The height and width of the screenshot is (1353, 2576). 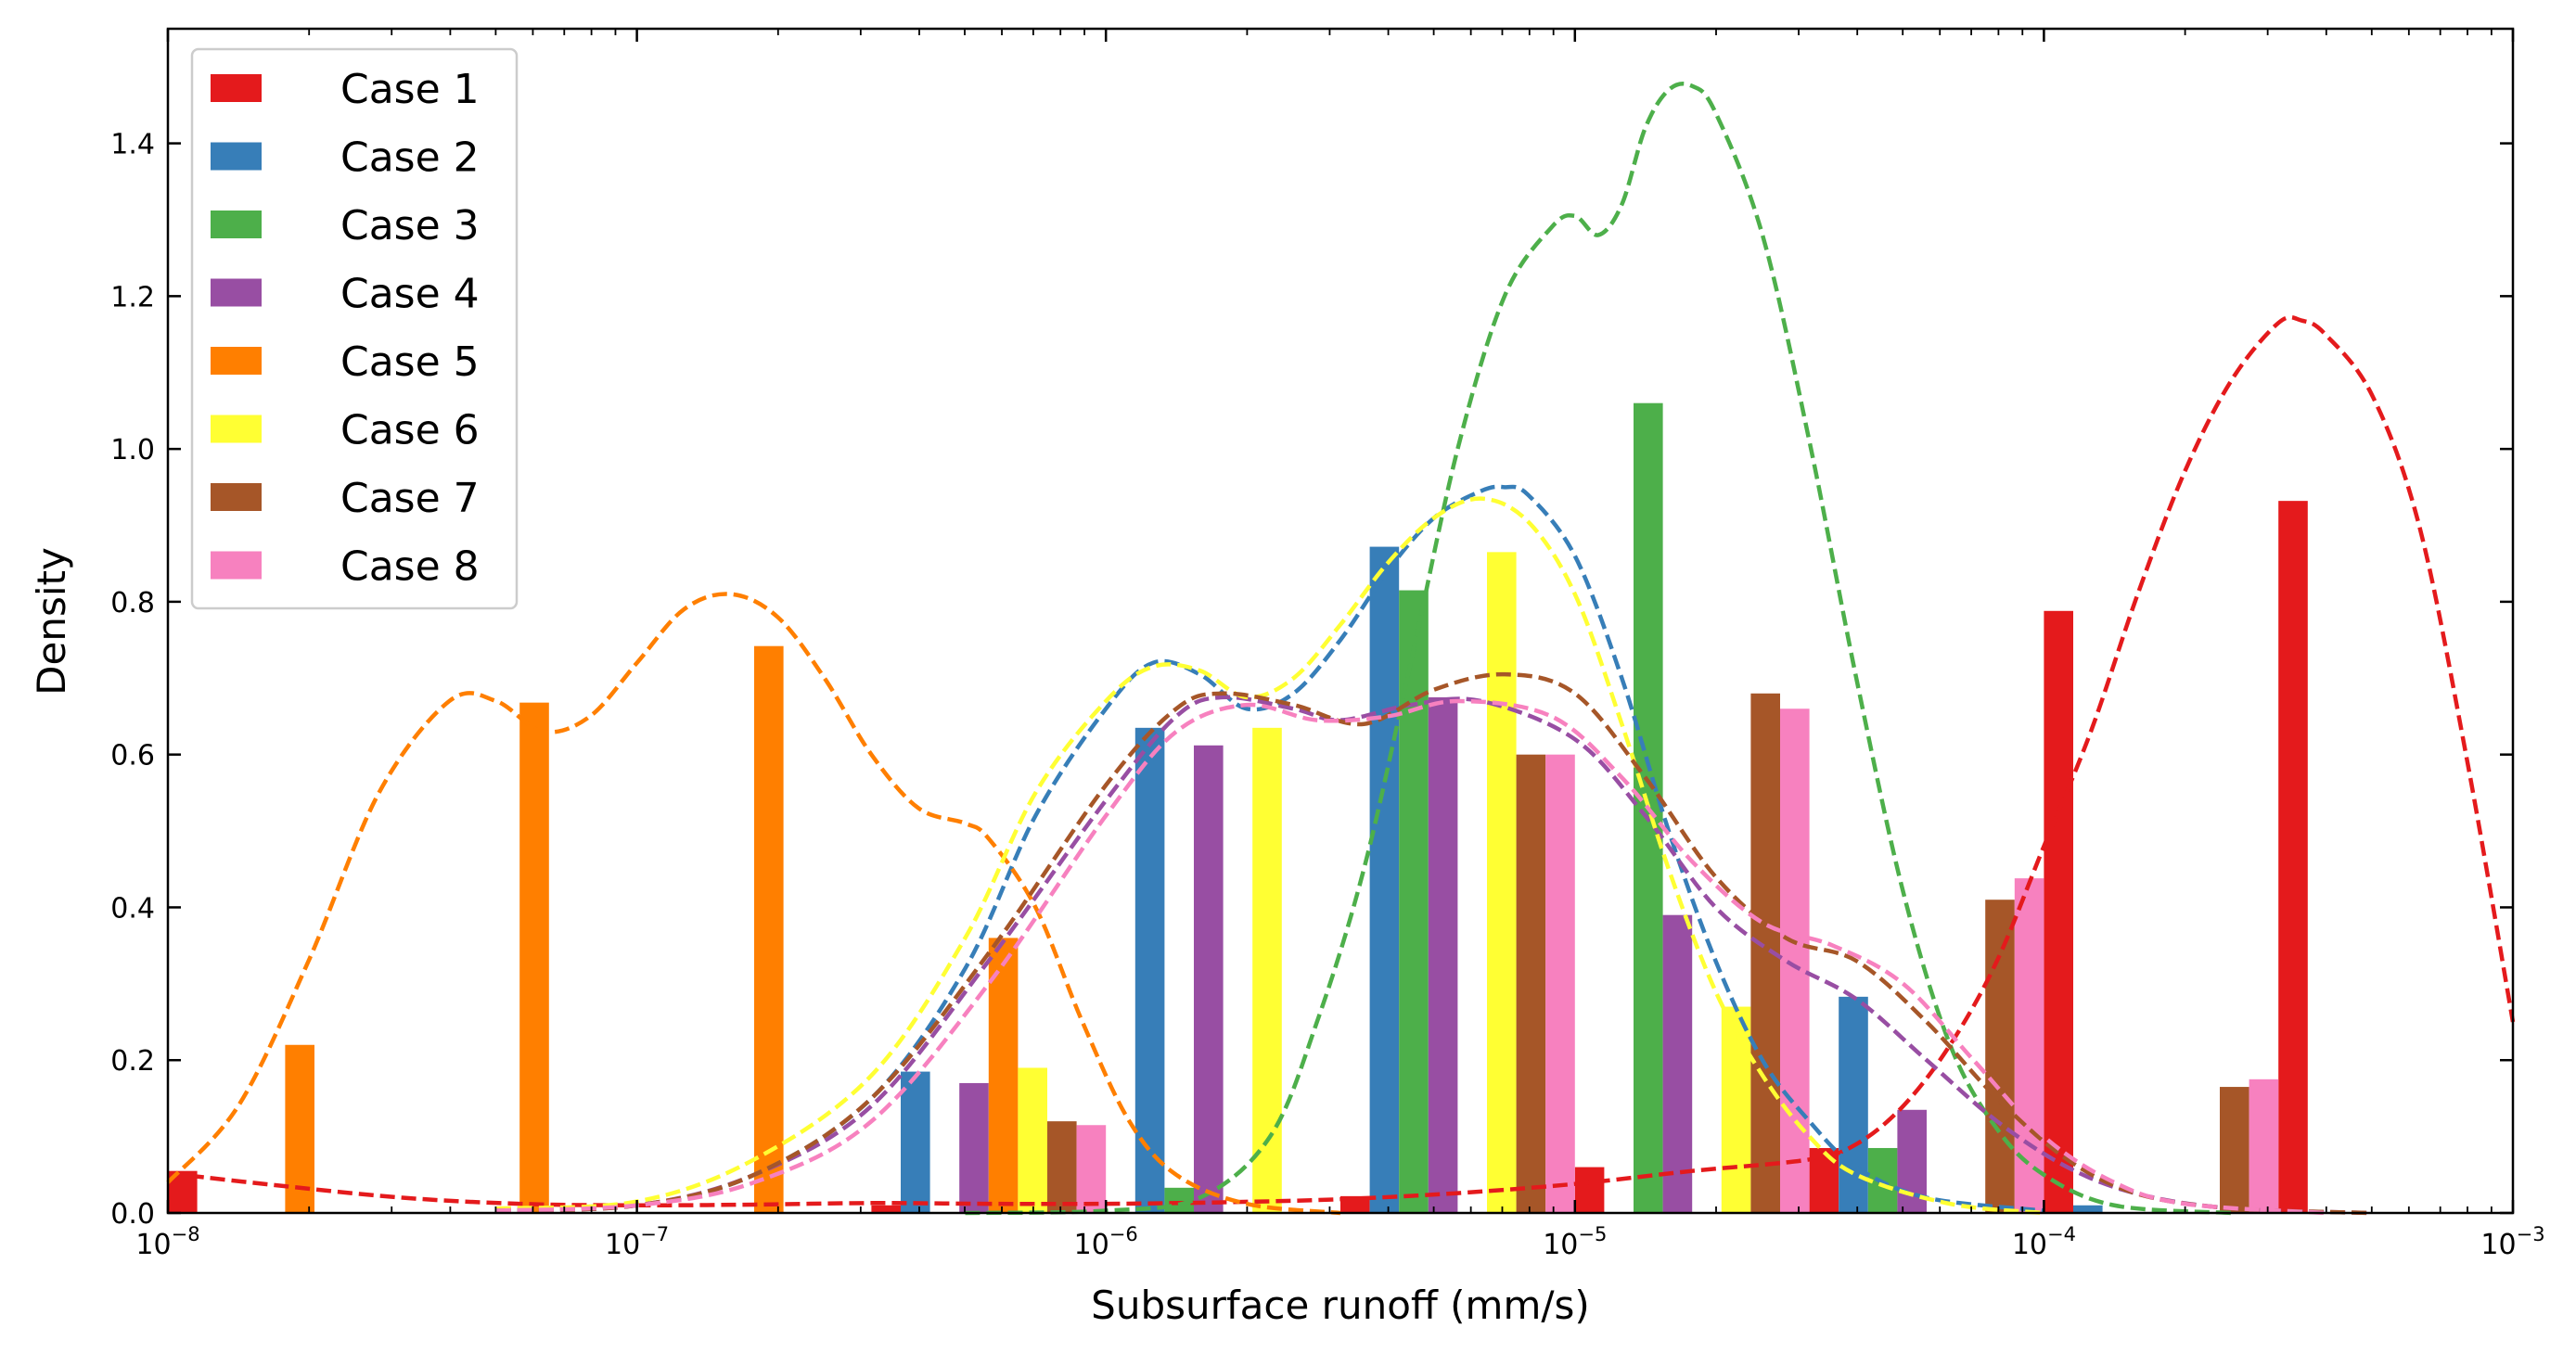 I want to click on y-tick-label: 1.4, so click(x=132, y=145).